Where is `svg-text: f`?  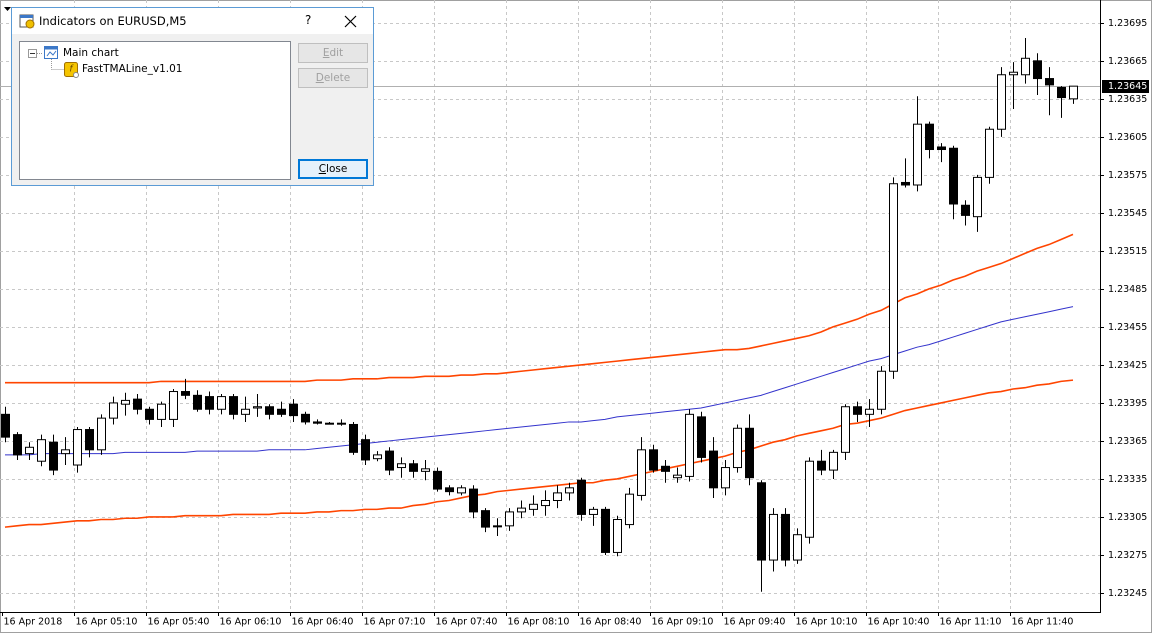
svg-text: f is located at coordinates (71, 70).